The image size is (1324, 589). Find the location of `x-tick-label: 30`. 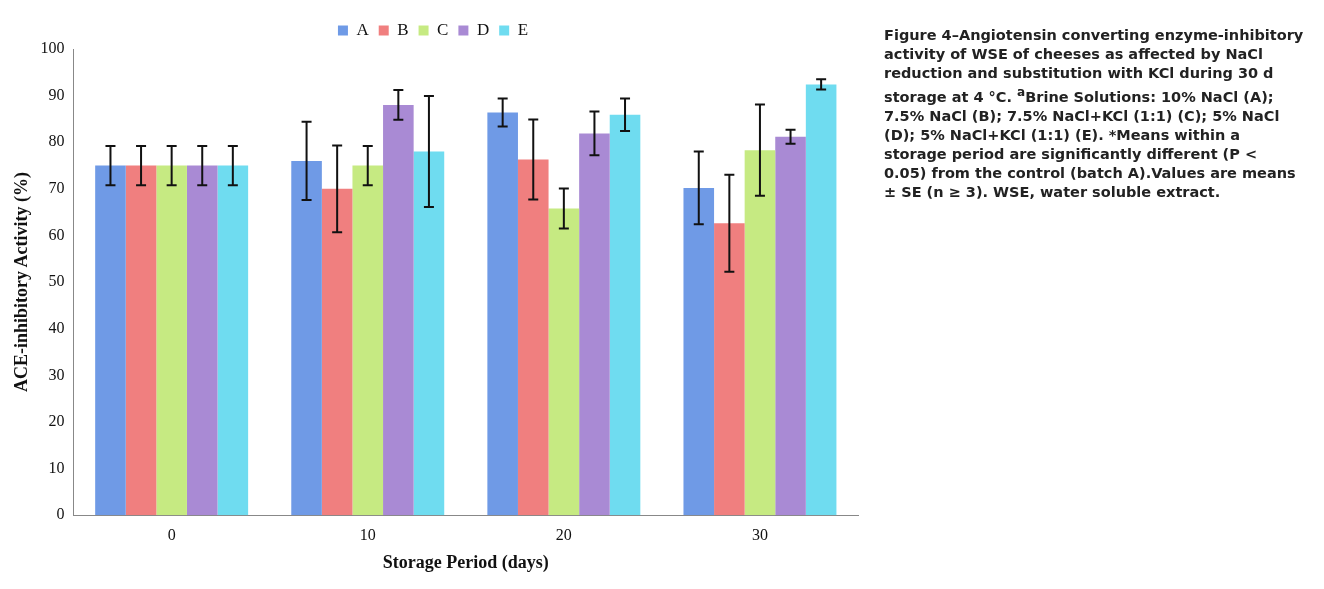

x-tick-label: 30 is located at coordinates (759, 534).